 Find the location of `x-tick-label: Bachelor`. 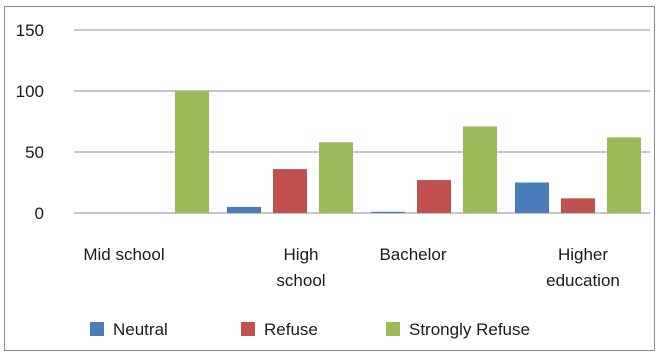

x-tick-label: Bachelor is located at coordinates (412, 254).